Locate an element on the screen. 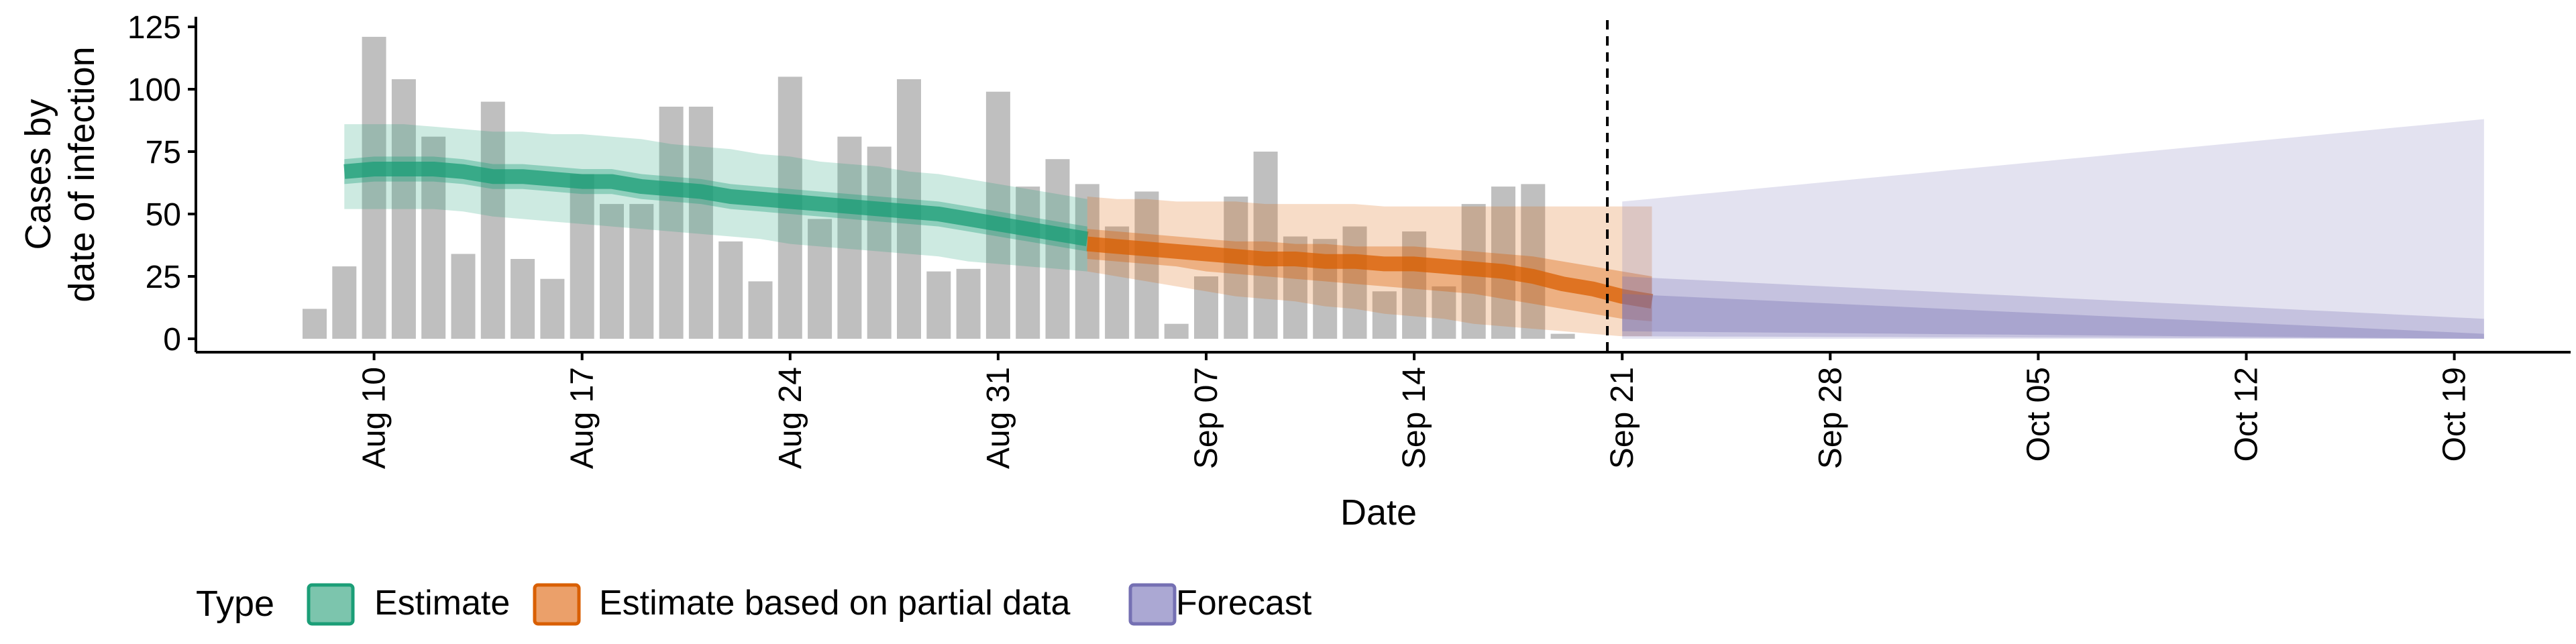  legend-key-partial is located at coordinates (557, 604).